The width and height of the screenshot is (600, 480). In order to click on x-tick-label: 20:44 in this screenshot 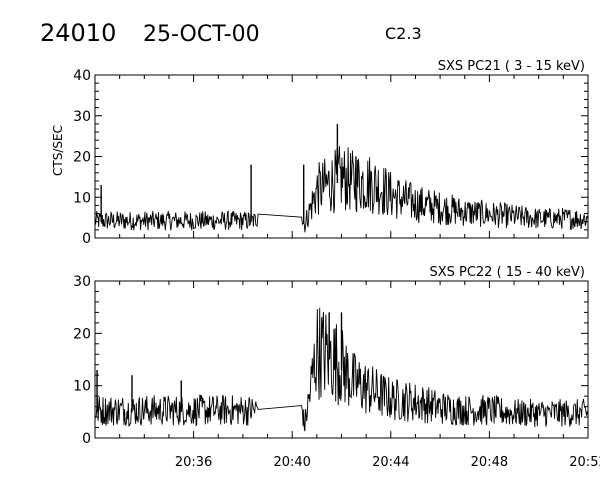, I will do `click(390, 462)`.